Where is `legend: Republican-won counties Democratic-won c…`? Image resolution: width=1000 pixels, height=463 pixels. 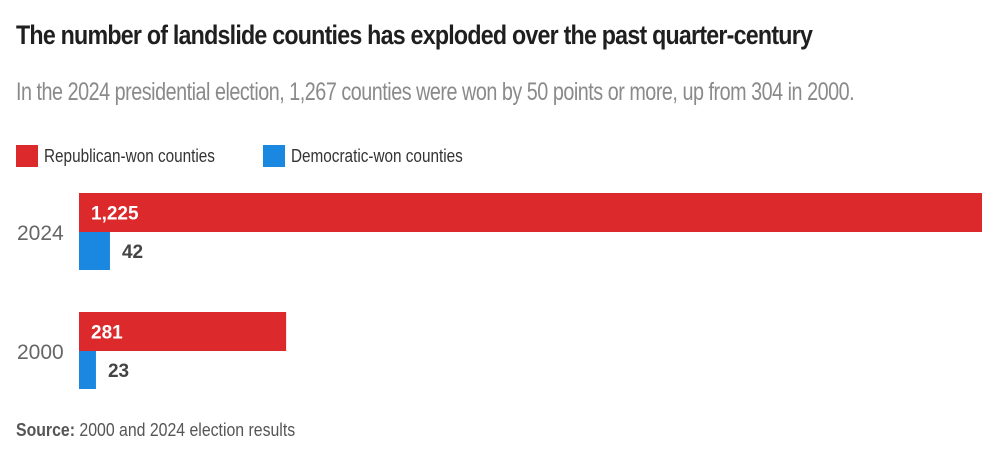 legend: Republican-won counties Democratic-won c… is located at coordinates (263, 156).